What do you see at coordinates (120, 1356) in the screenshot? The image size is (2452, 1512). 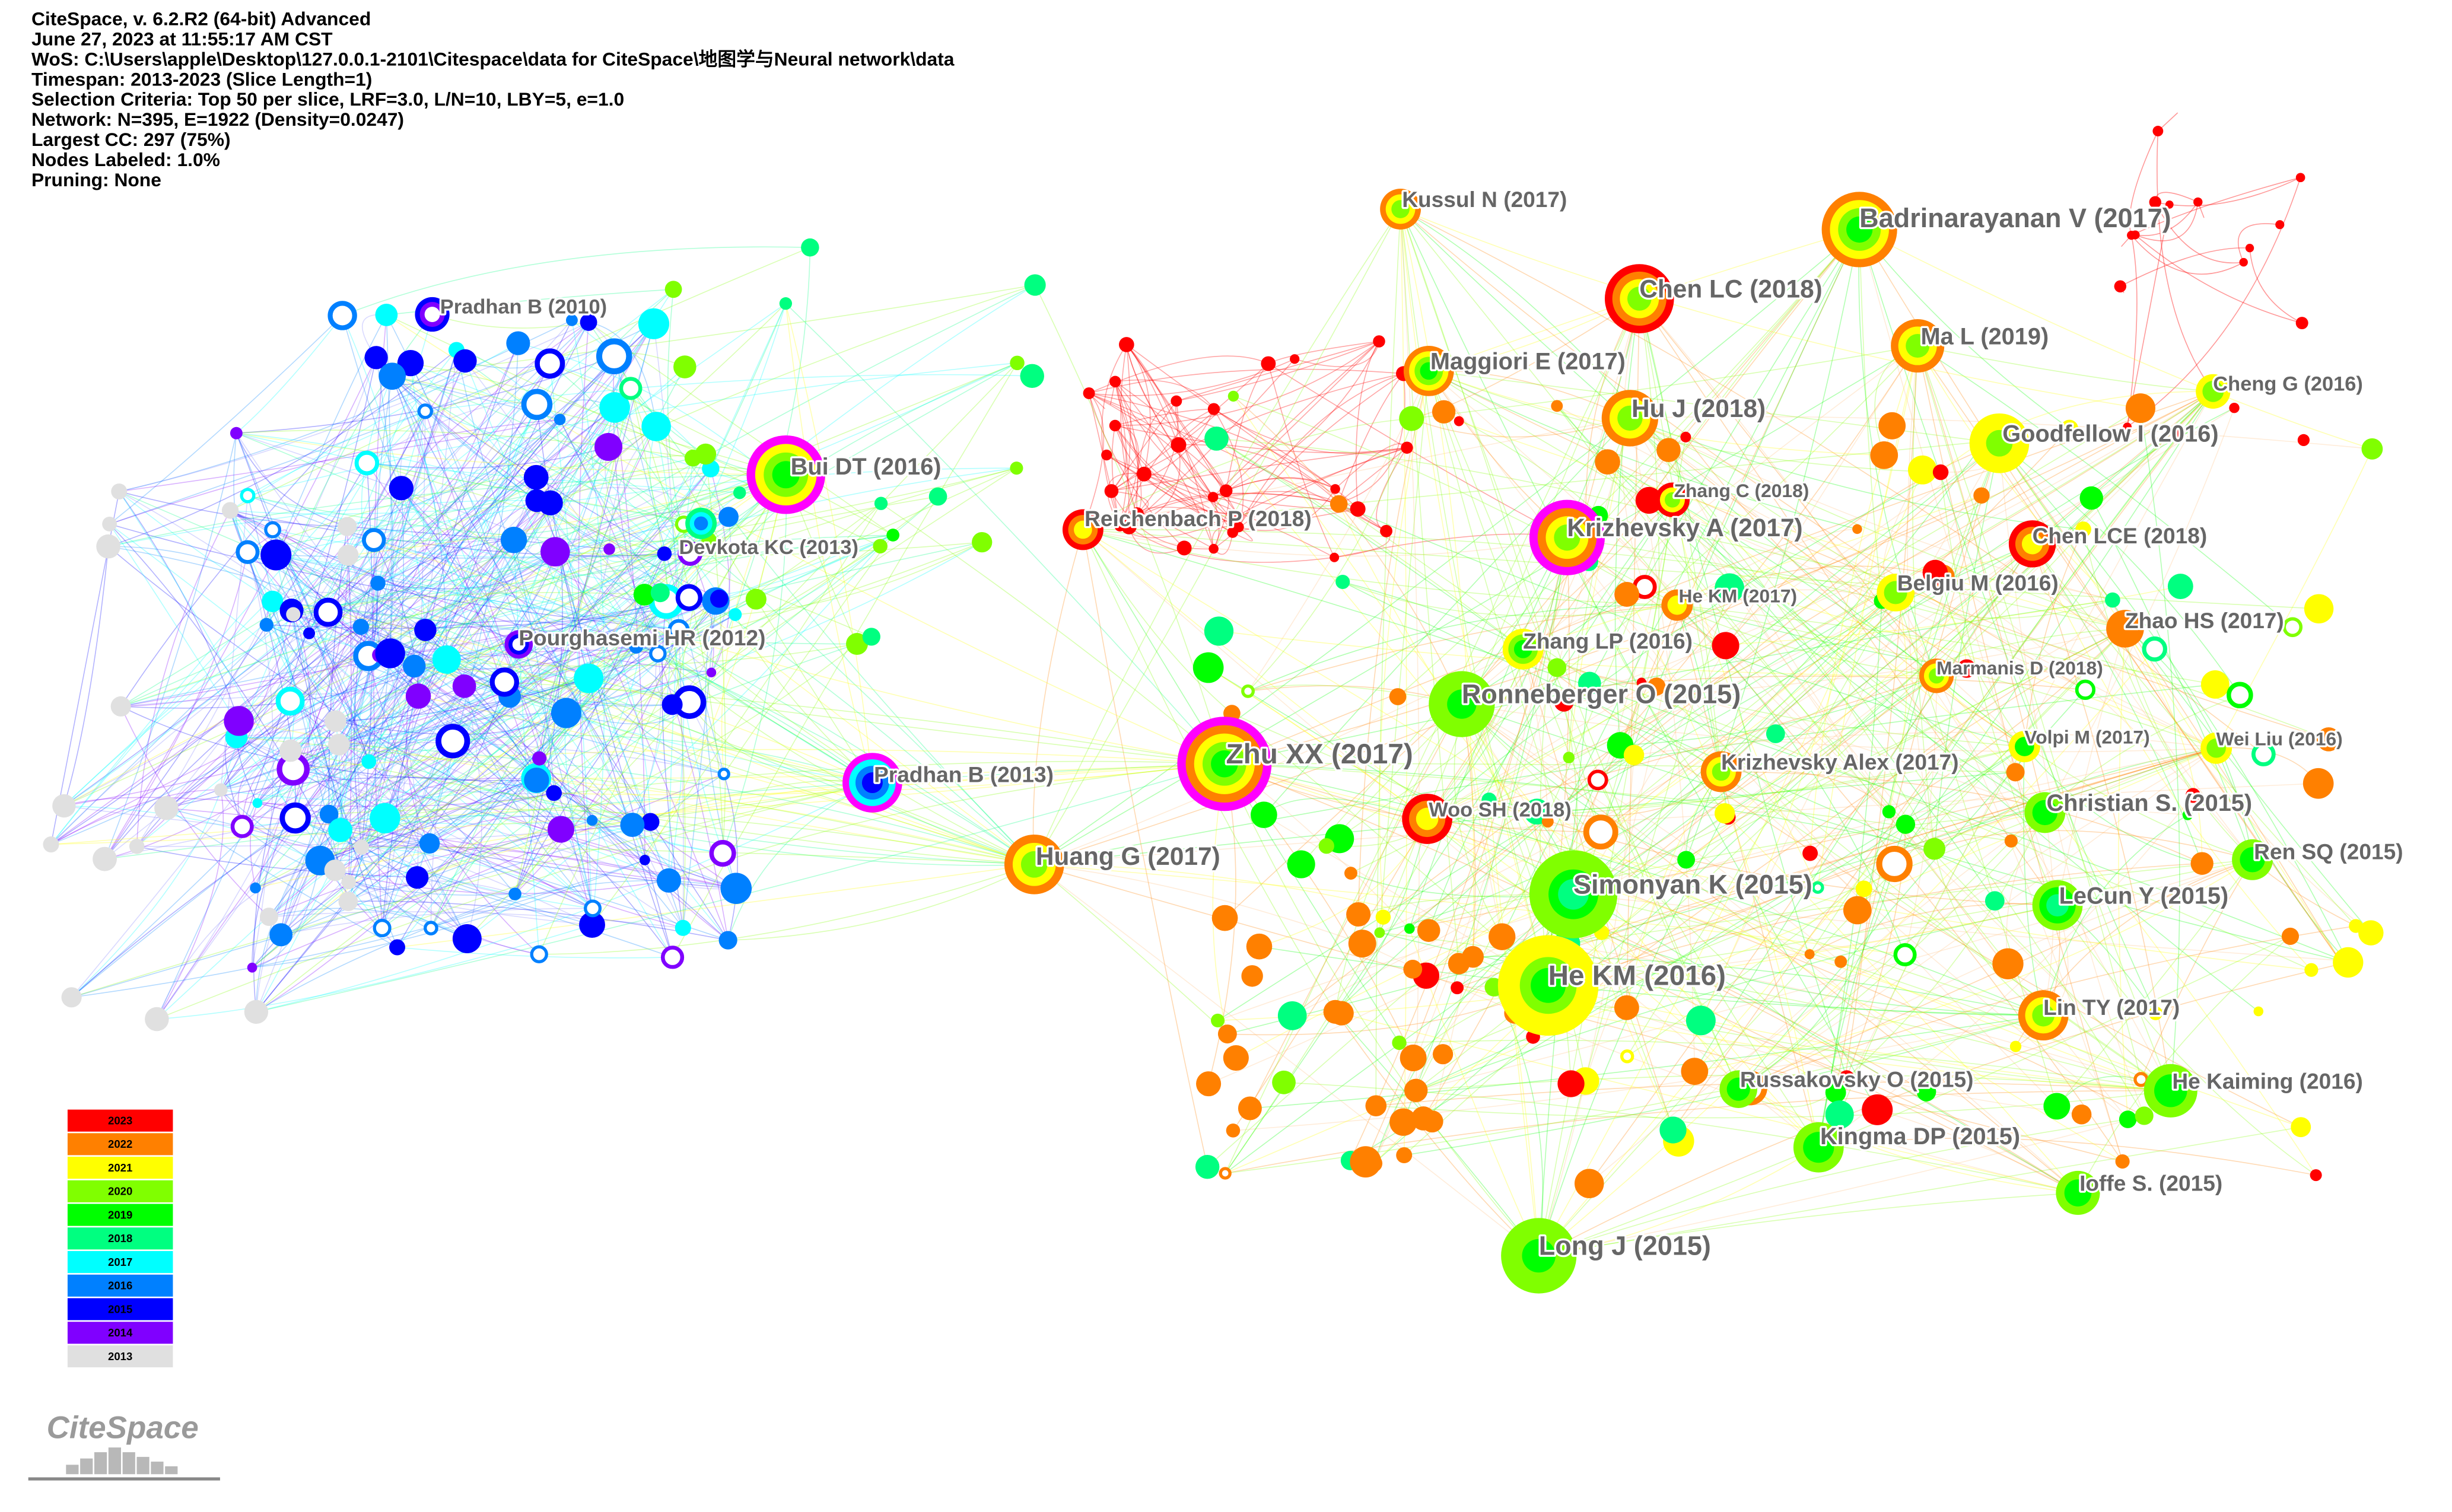 I see `legend-swatch` at bounding box center [120, 1356].